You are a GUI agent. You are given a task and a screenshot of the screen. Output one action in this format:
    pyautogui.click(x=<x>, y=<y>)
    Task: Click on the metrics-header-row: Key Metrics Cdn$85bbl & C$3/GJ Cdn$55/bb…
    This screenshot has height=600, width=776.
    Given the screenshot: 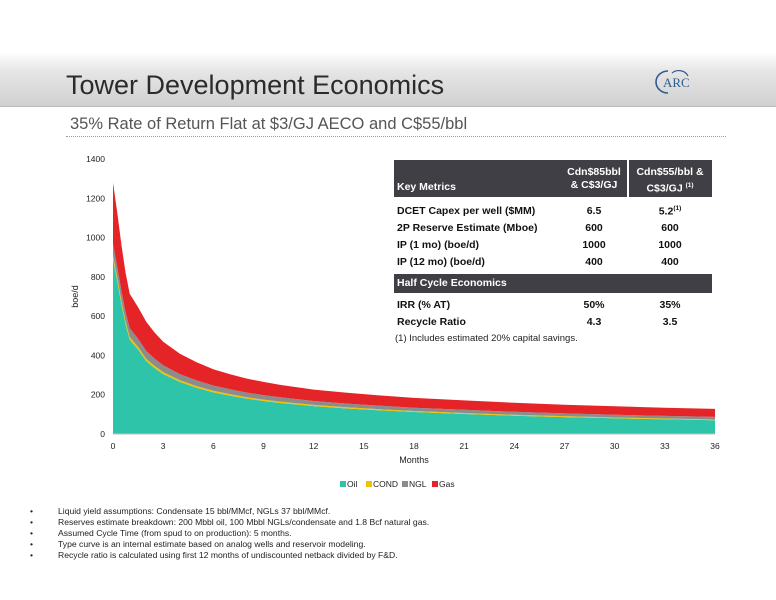 What is the action you would take?
    pyautogui.click(x=553, y=178)
    